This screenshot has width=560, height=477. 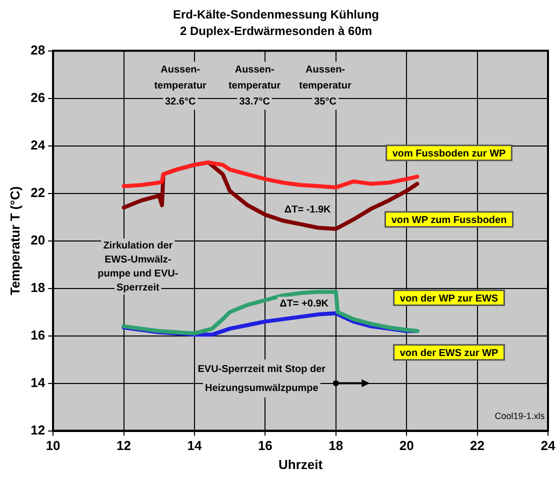 What do you see at coordinates (180, 86) in the screenshot?
I see `annotation: Aussen- temperatur 32.6°C` at bounding box center [180, 86].